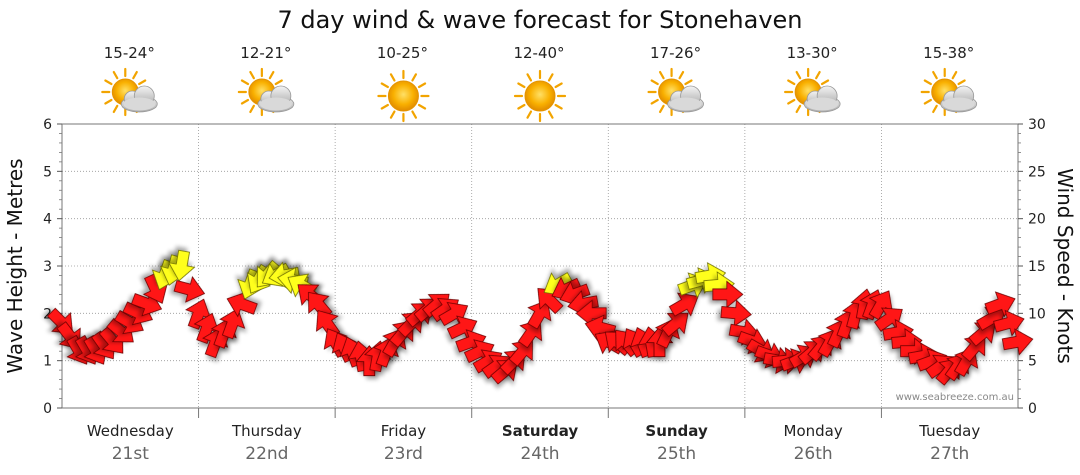 Image resolution: width=1080 pixels, height=475 pixels. I want to click on day-date: 26th, so click(813, 454).